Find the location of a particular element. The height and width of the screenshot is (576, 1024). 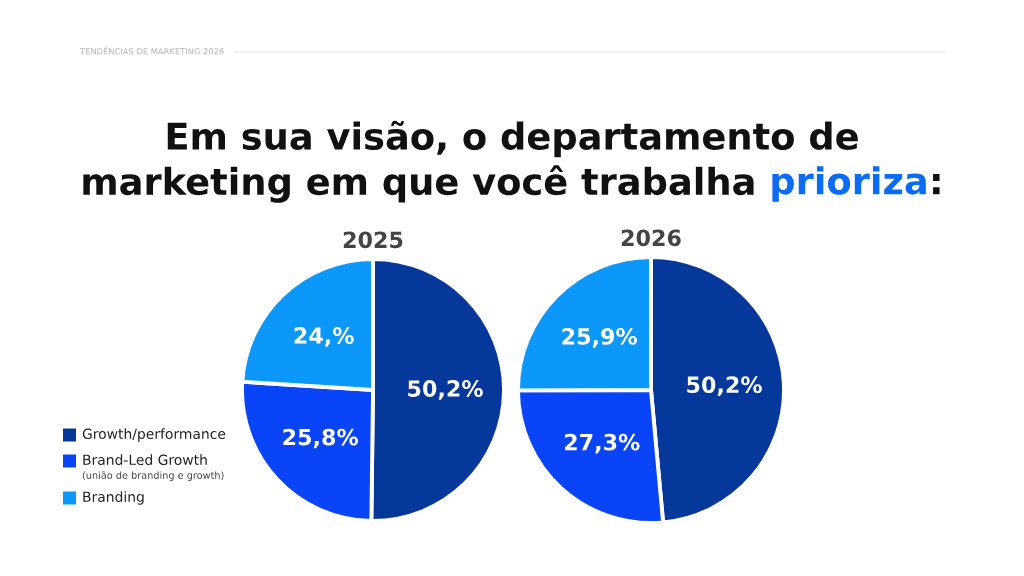

text: Em sua visão, o departamento de marketing em que você trabalha prioriza: is located at coordinates (511, 161).